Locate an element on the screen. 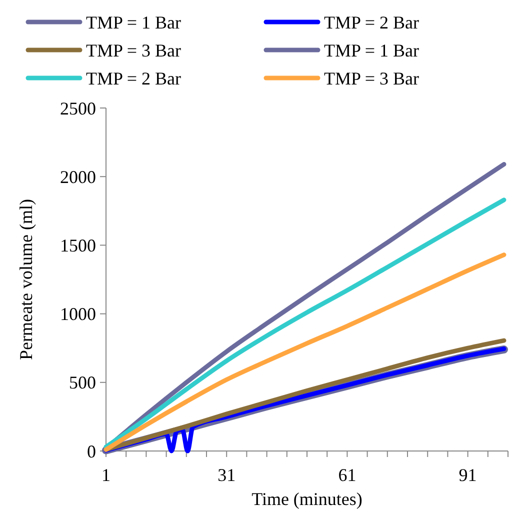 The image size is (526, 519). x-tick-label: 61 is located at coordinates (347, 475).